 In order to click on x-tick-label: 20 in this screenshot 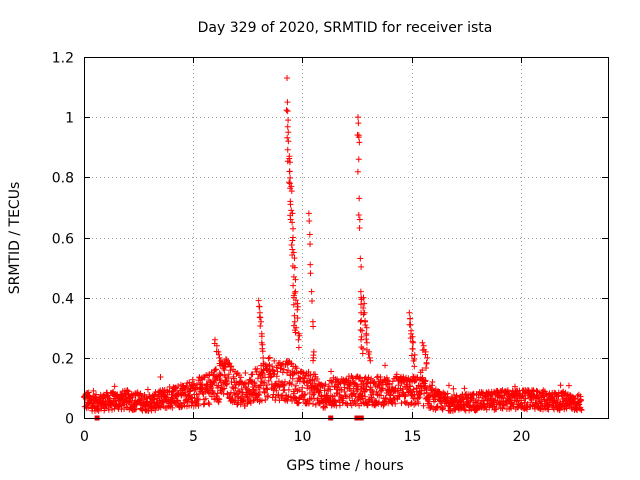, I will do `click(522, 437)`.